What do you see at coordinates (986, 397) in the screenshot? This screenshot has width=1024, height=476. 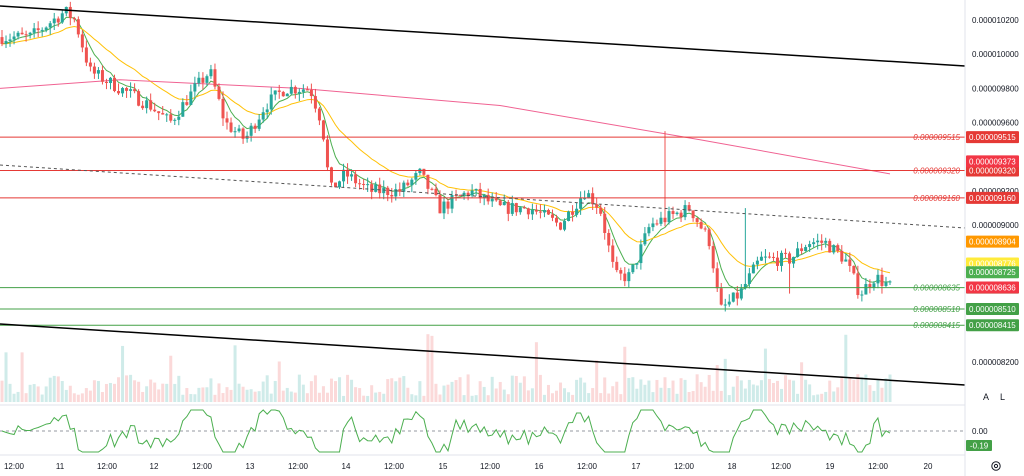 I see `auto-scale-button: A` at bounding box center [986, 397].